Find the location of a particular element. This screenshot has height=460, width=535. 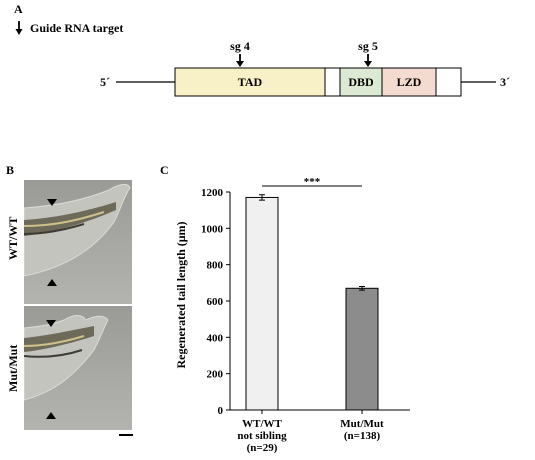

mut-photo-label: Mut/Mut is located at coordinates (13, 368).